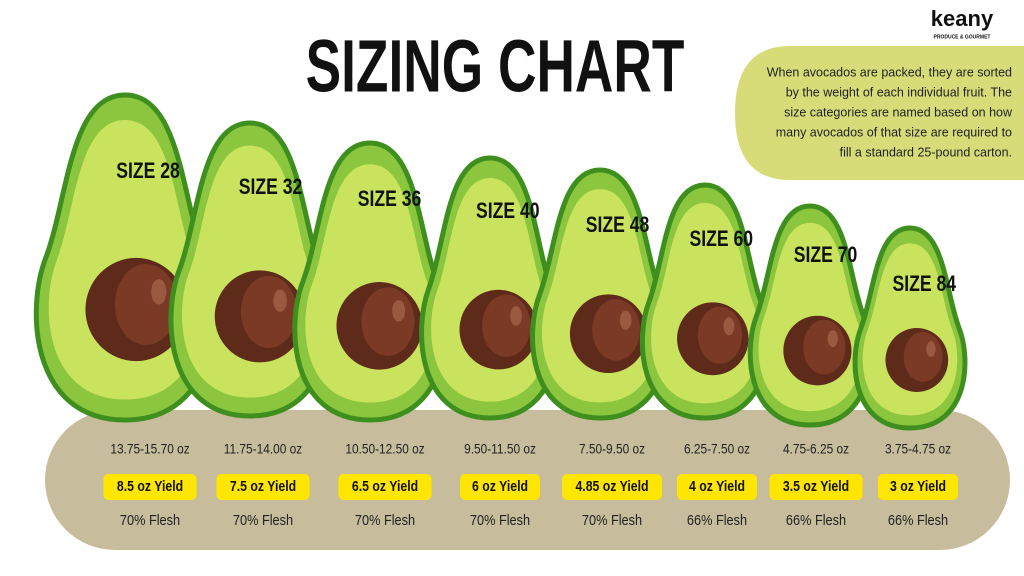 This screenshot has width=1024, height=576. I want to click on title: SIZING CHART, so click(495, 66).